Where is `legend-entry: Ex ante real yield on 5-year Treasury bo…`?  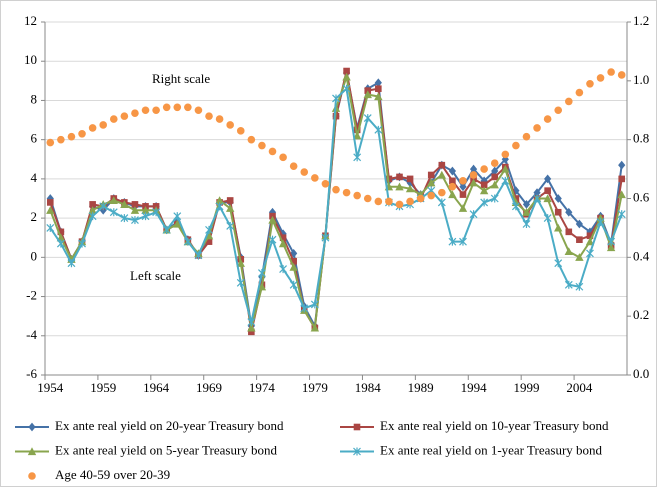
legend-entry: Ex ante real yield on 5-year Treasury bo… is located at coordinates (146, 449).